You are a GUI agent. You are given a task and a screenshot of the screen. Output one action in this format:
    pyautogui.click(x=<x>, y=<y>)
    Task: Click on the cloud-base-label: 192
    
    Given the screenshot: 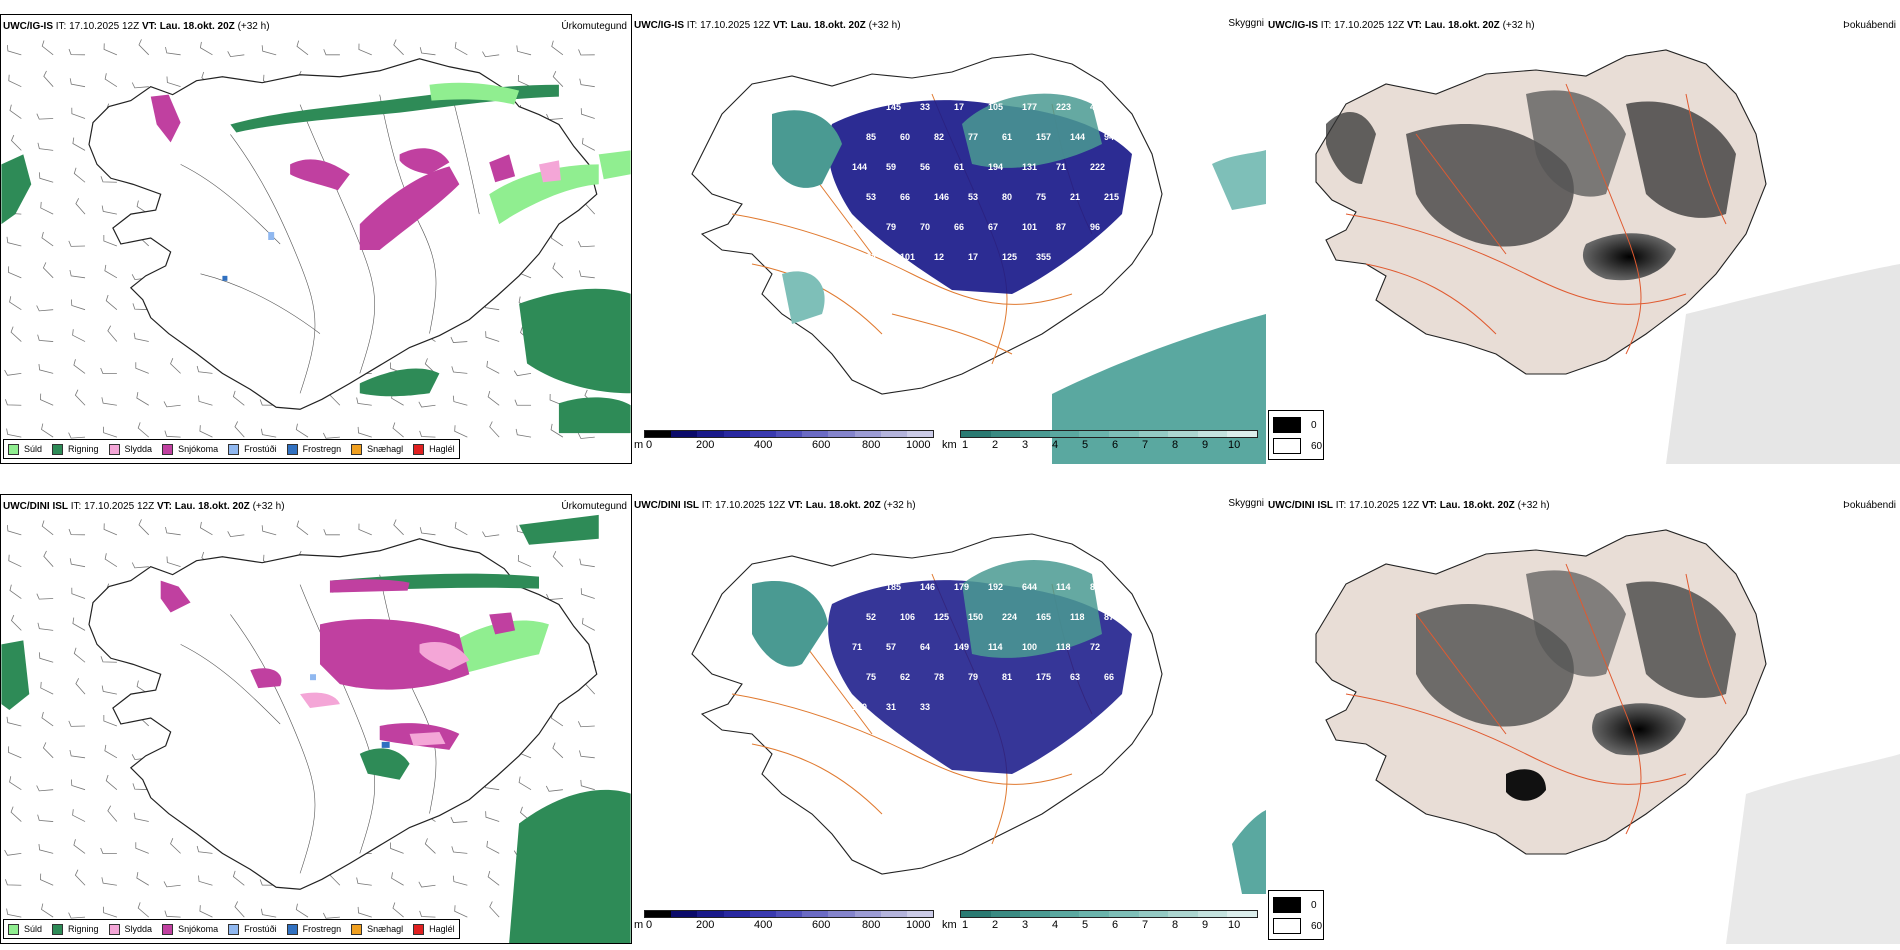 What is the action you would take?
    pyautogui.click(x=995, y=587)
    